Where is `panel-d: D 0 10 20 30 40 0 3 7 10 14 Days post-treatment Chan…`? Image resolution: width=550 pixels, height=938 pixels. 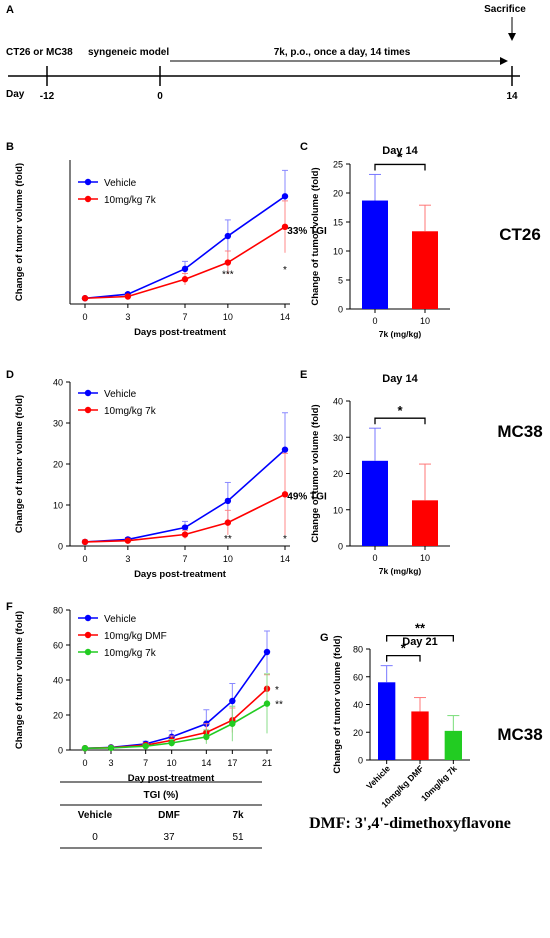
panel-d: D 0 10 20 30 40 0 3 7 10 14 Days post-treatment Chan… is located at coordinates (166, 474).